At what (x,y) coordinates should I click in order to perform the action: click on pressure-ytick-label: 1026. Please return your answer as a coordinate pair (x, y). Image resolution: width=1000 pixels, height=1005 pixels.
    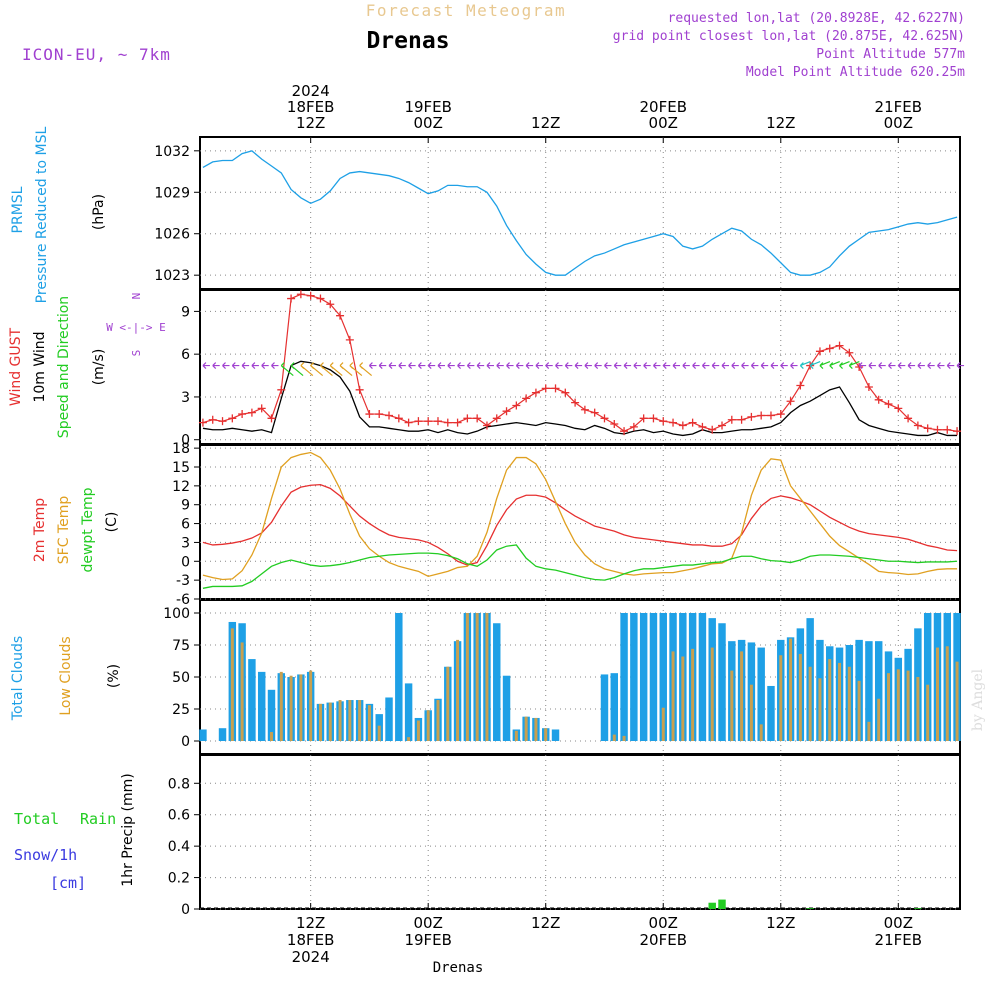
    Looking at the image, I should click on (172, 235).